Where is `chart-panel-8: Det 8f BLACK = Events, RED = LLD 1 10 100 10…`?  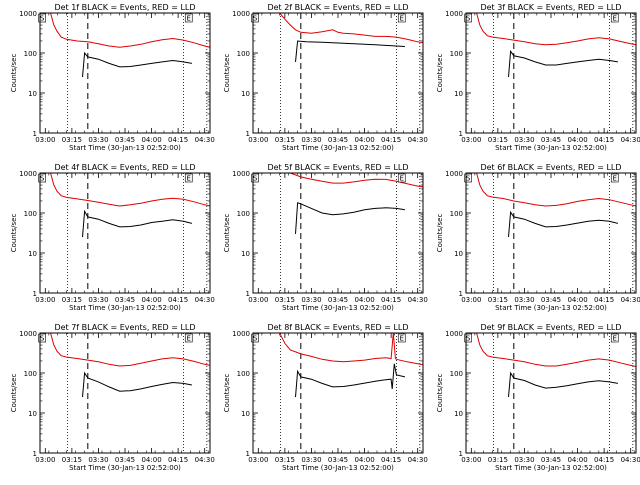 chart-panel-8: Det 8f BLACK = Events, RED = LLD 1 10 100 10… is located at coordinates (325, 397).